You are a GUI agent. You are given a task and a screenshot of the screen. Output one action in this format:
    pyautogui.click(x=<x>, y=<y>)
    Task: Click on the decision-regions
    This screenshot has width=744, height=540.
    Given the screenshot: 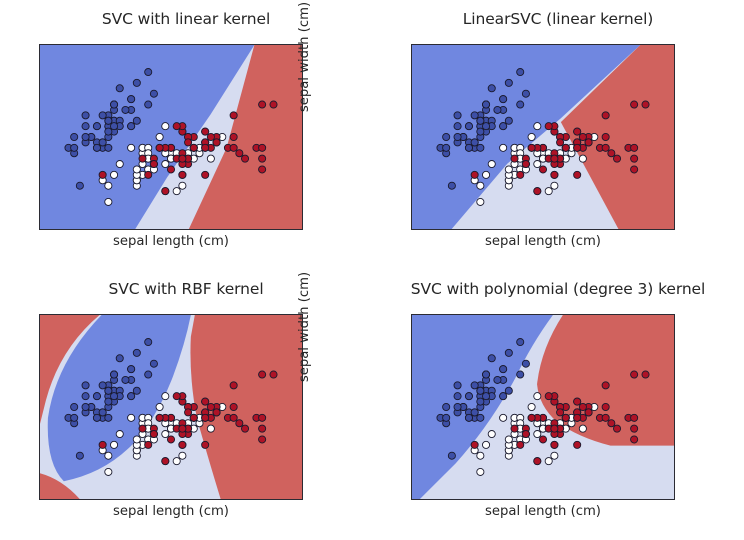 What is the action you would take?
    pyautogui.click(x=171, y=407)
    